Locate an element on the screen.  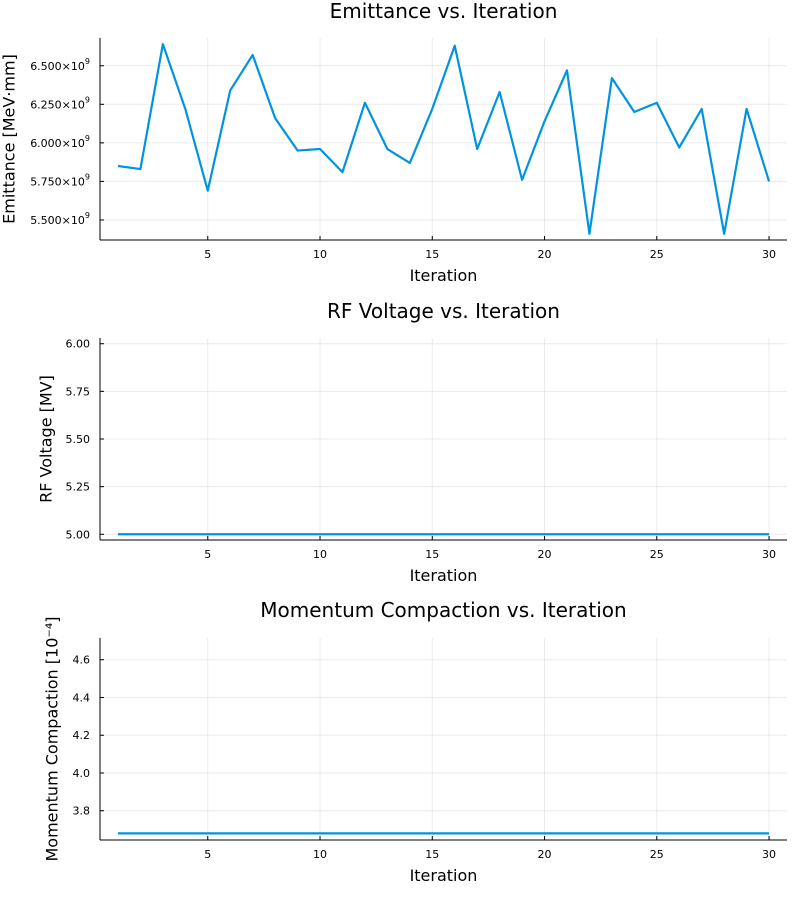
y-tick-label: 5.50 is located at coordinates (78, 439).